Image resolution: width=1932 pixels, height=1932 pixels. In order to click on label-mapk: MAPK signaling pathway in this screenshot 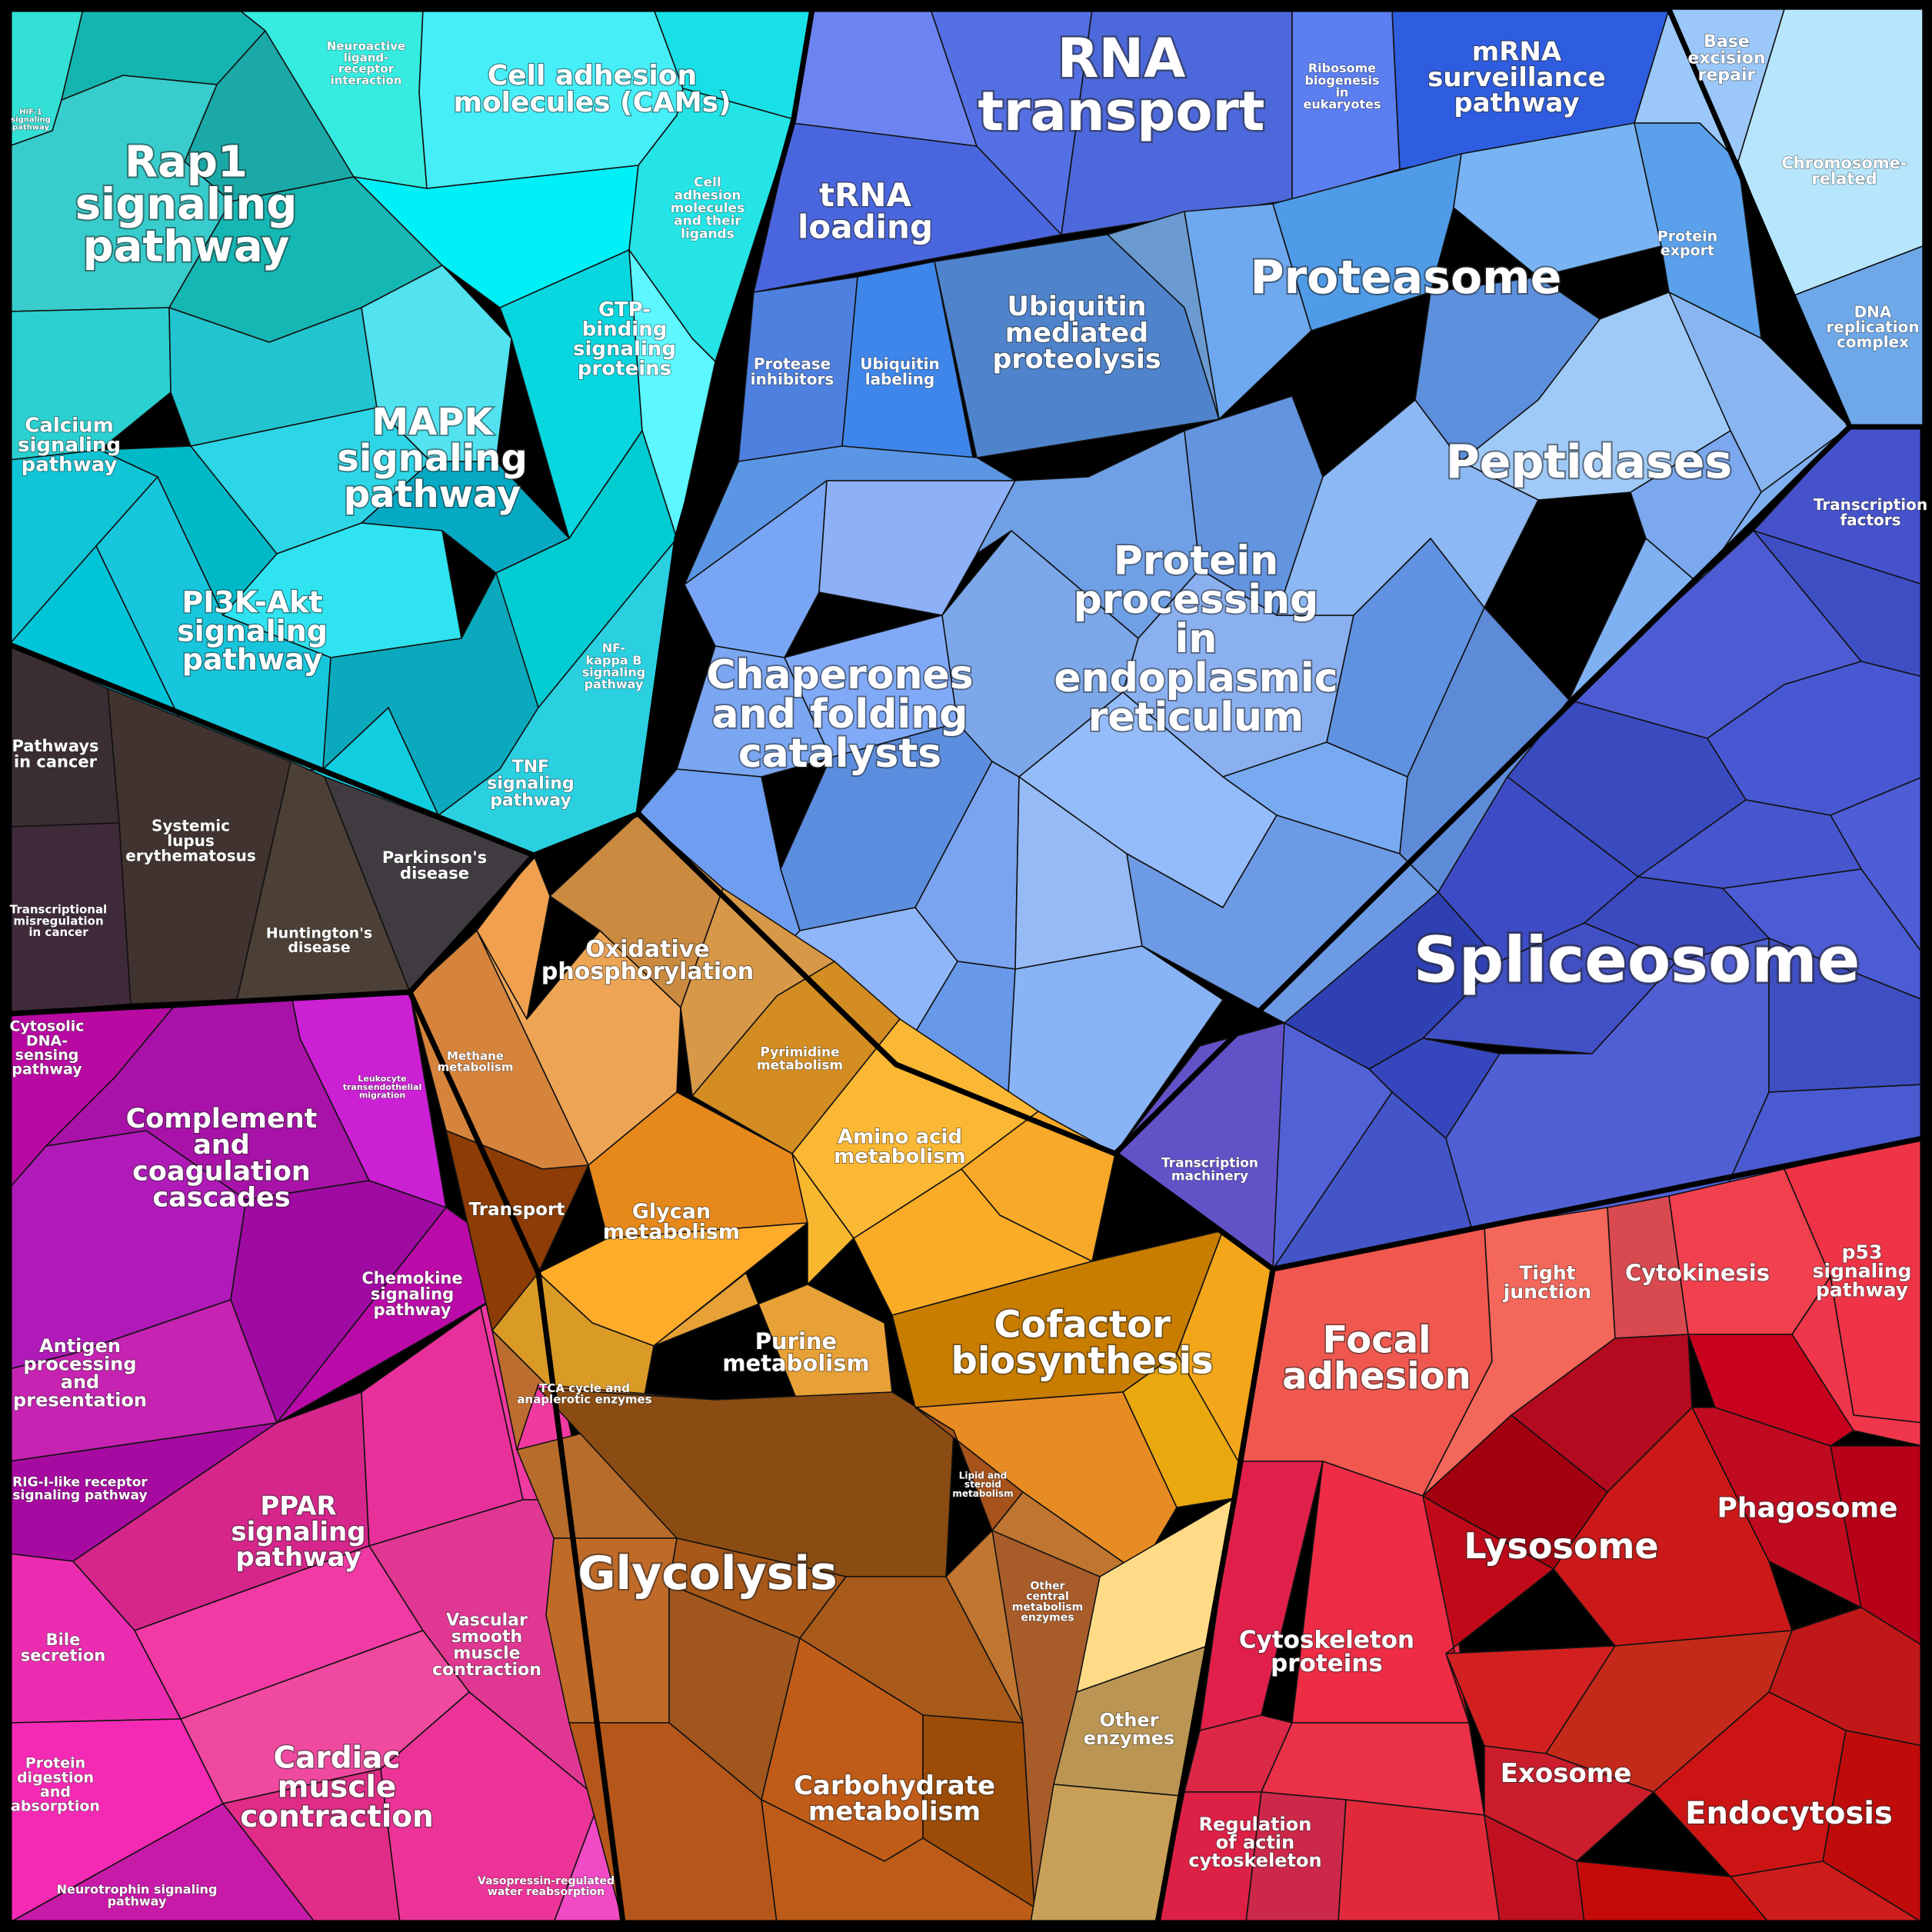, I will do `click(432, 458)`.